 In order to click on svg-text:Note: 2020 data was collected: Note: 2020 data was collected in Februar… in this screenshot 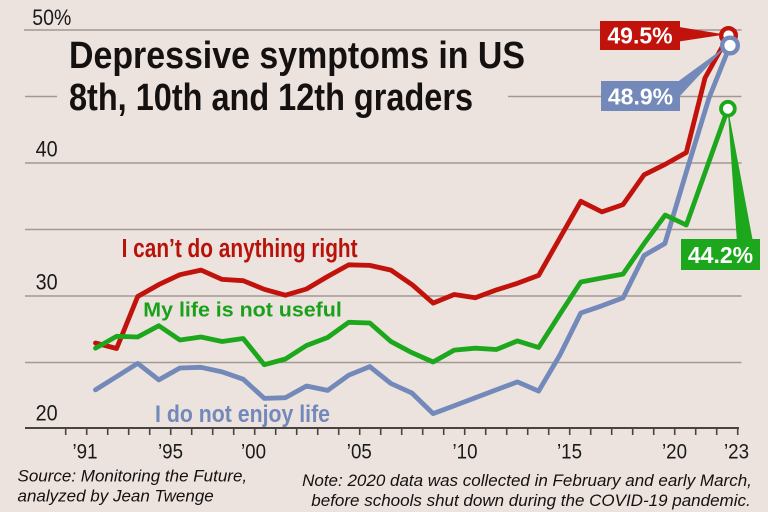, I will do `click(527, 480)`.